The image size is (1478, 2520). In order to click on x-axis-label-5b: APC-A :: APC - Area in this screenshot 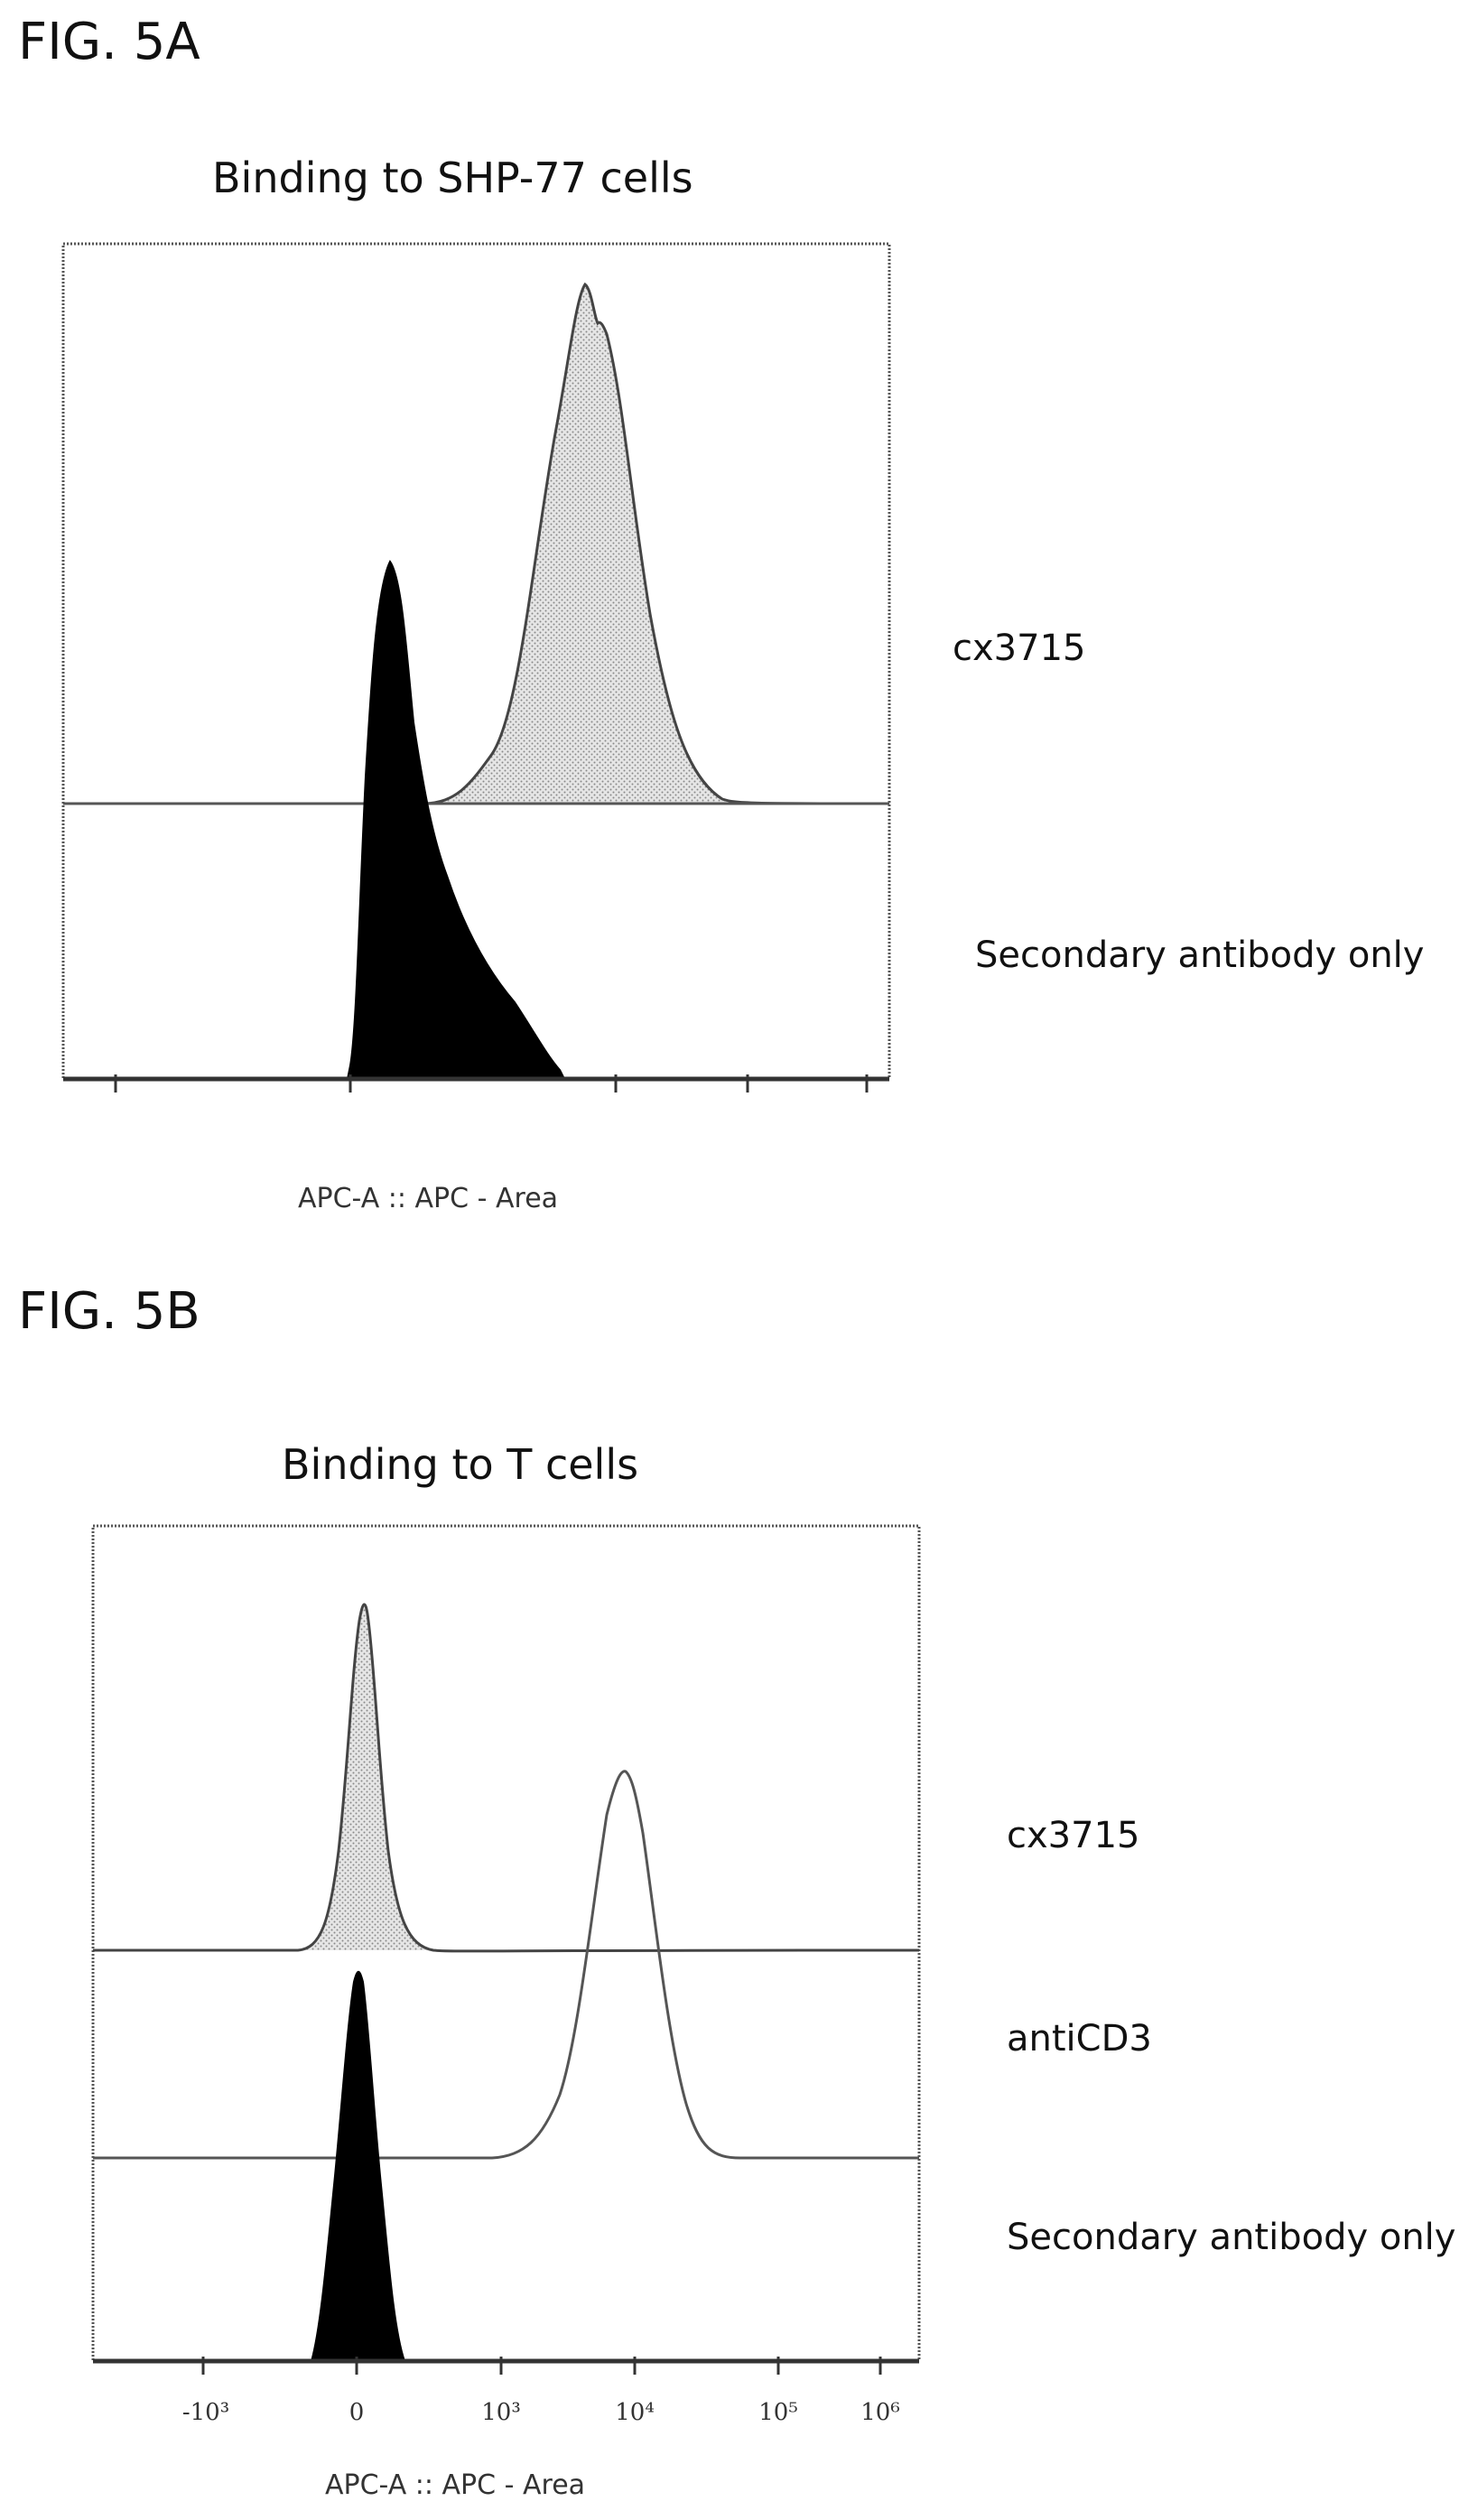, I will do `click(456, 2485)`.